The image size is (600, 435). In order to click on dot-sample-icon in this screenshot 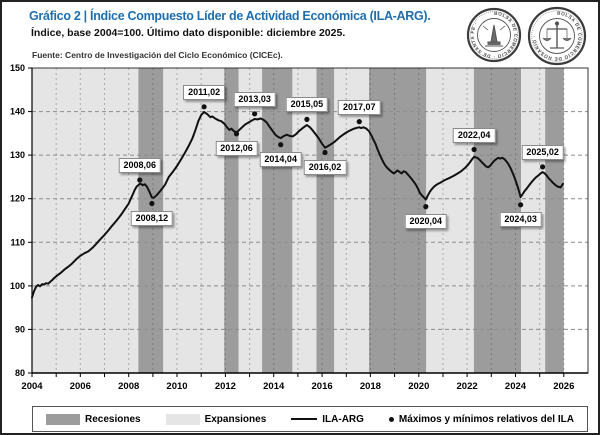, I will do `click(391, 419)`.